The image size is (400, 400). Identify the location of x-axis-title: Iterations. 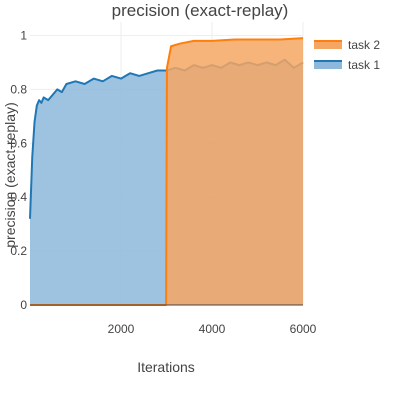
(166, 367).